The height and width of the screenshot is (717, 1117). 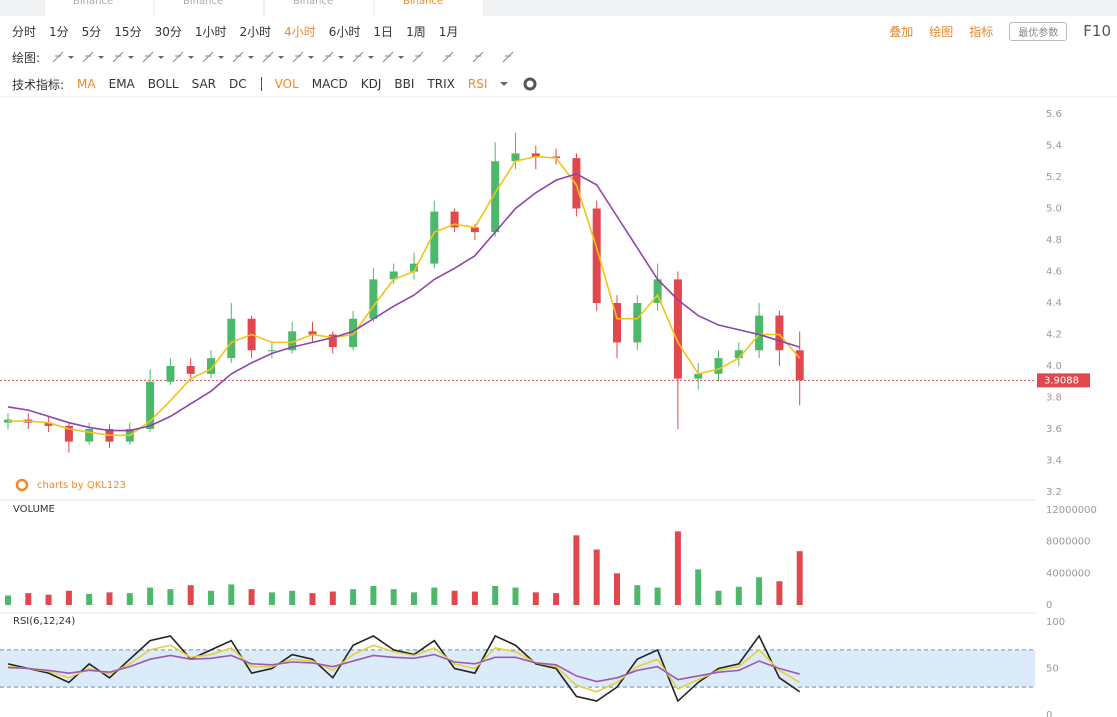 What do you see at coordinates (245, 84) in the screenshot?
I see `indicator-button: DC` at bounding box center [245, 84].